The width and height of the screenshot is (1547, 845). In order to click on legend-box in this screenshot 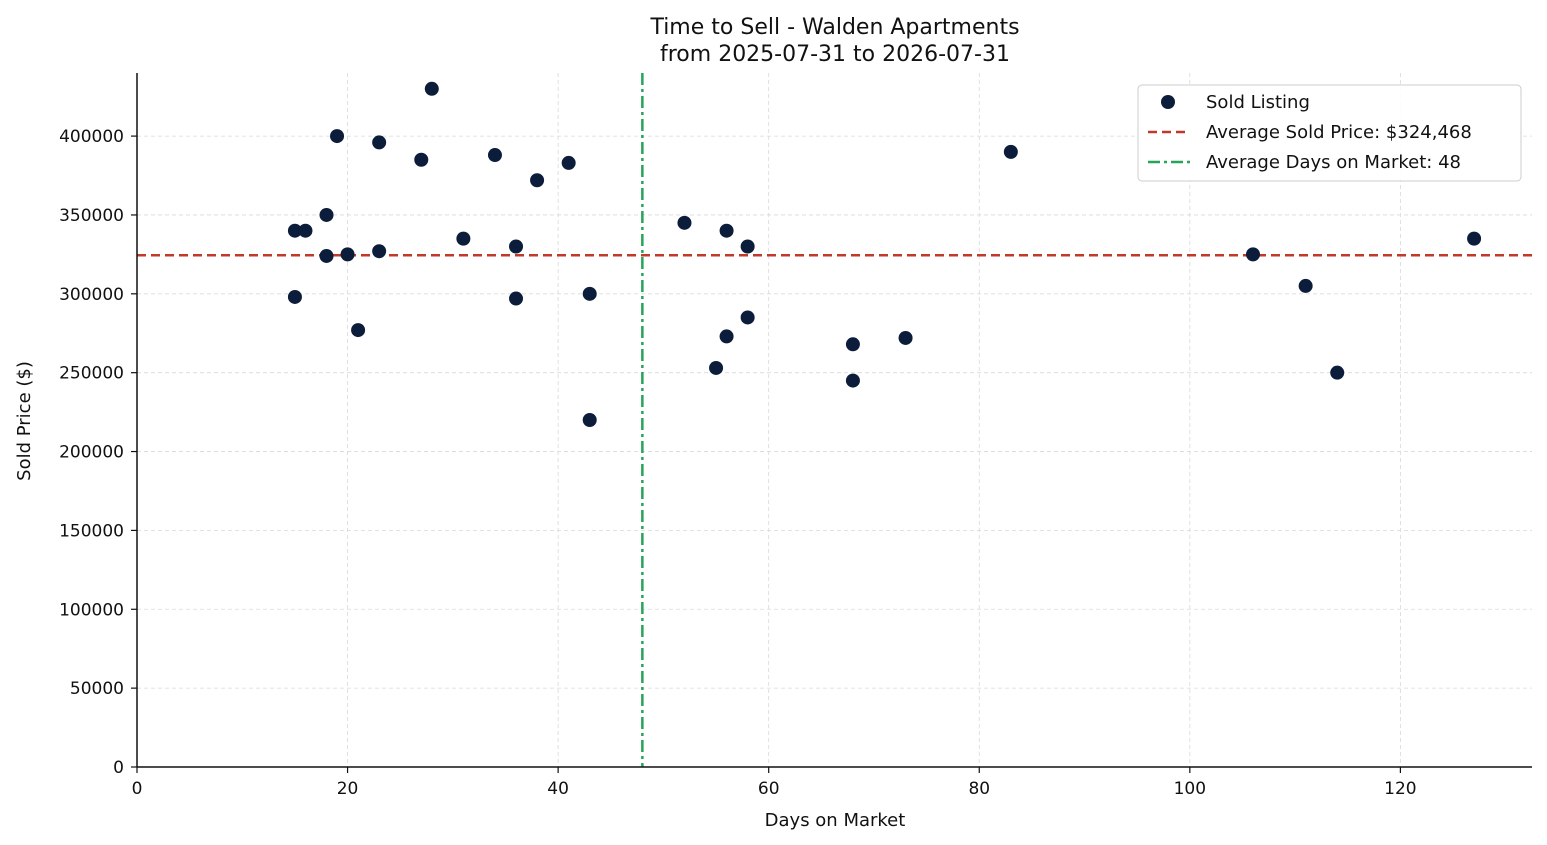, I will do `click(1329, 133)`.